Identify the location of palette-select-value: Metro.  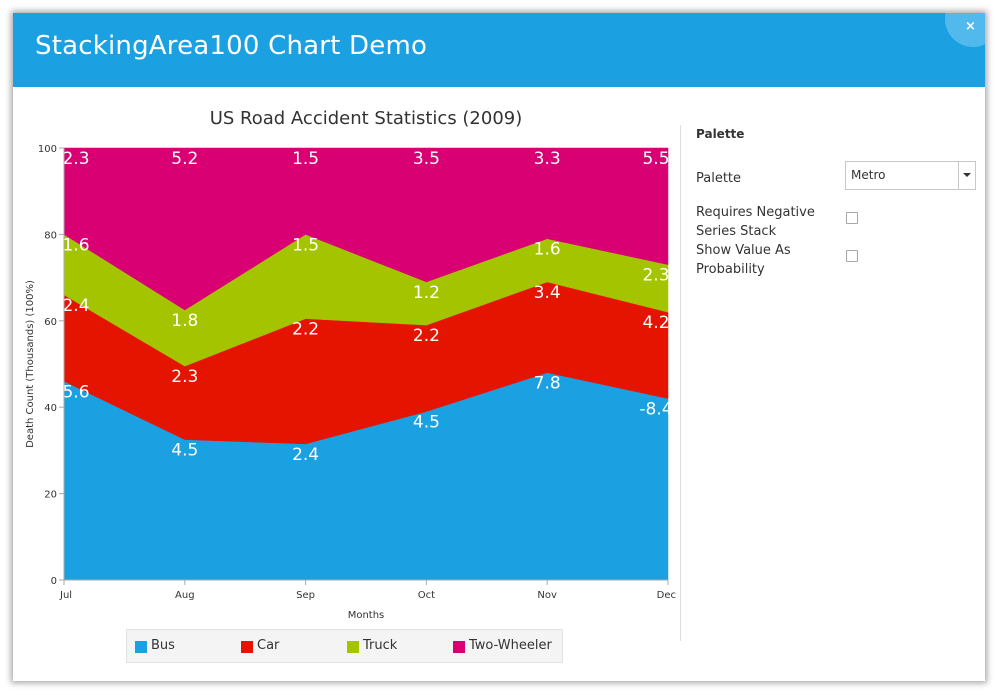
(868, 175).